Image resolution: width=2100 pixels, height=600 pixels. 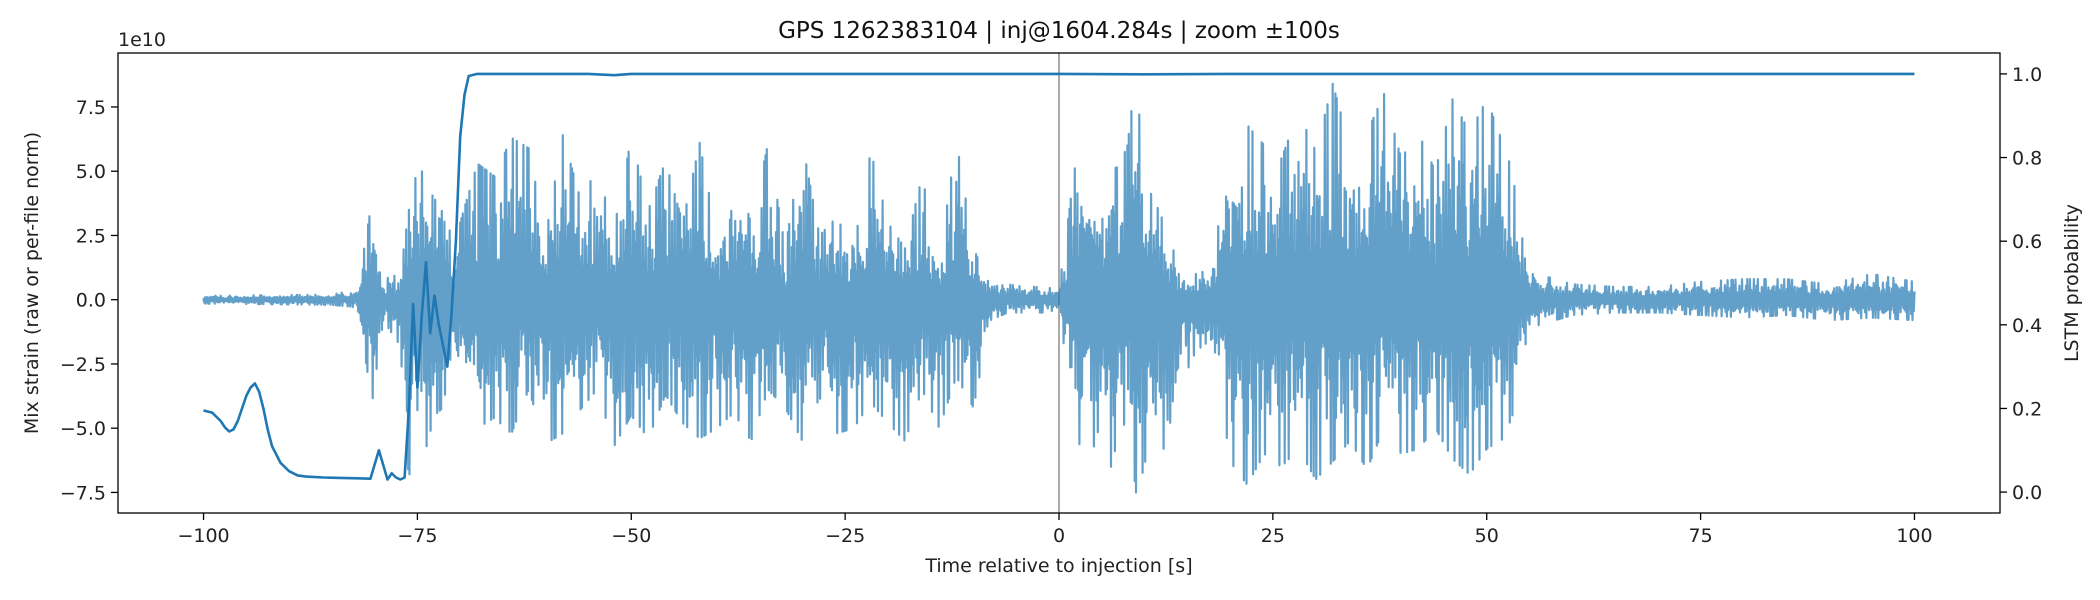 I want to click on x-tick-label: −100, so click(x=203, y=536).